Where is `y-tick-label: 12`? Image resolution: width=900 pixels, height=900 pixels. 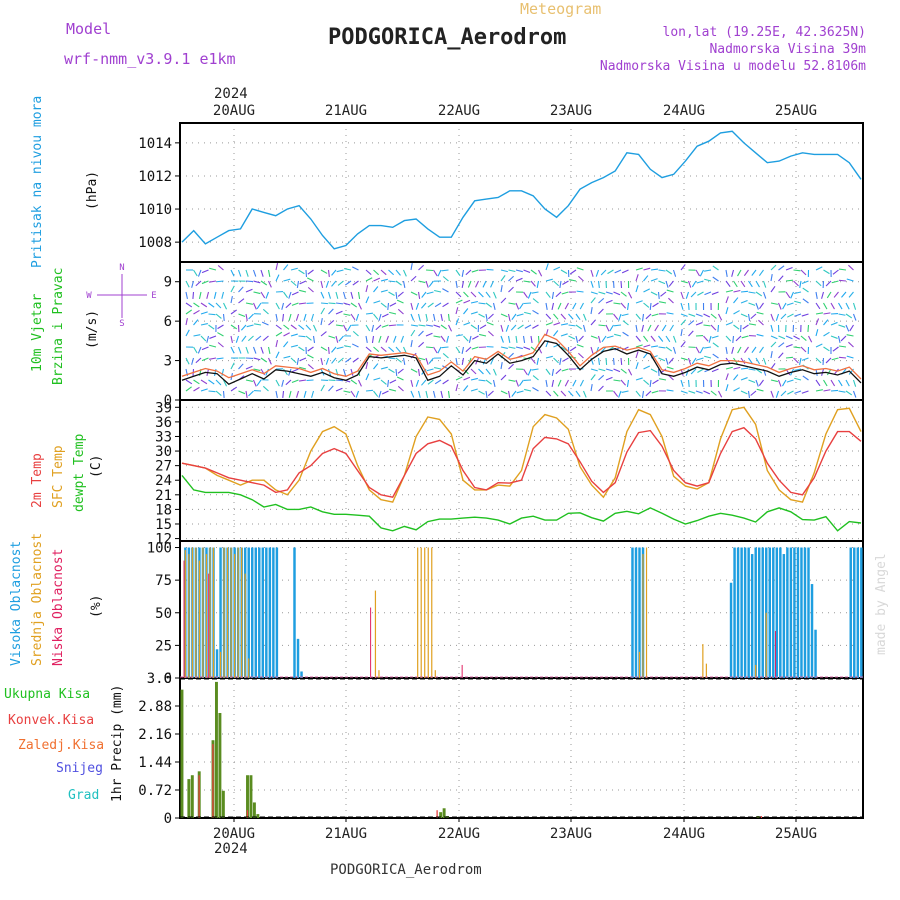
y-tick-label: 12 is located at coordinates (163, 540).